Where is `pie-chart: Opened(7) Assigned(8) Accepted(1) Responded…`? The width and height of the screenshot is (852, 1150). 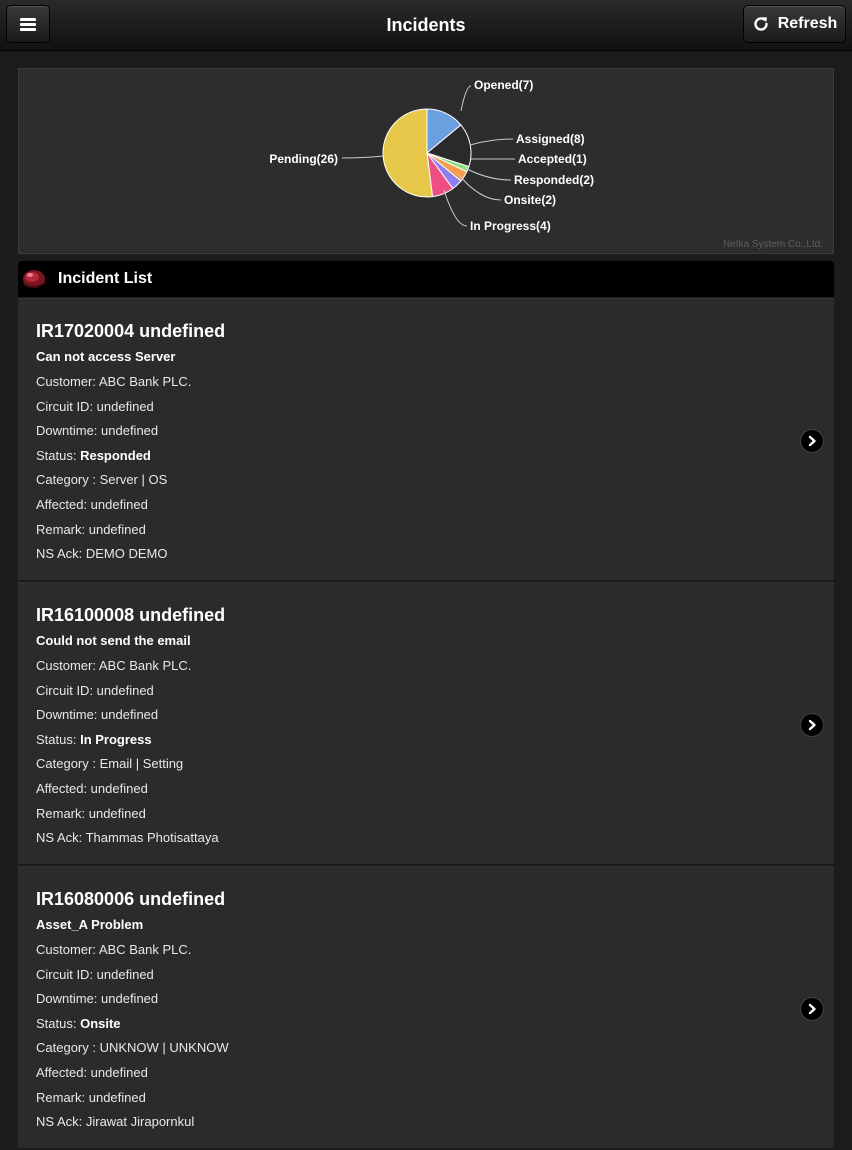 pie-chart: Opened(7) Assigned(8) Accepted(1) Responded… is located at coordinates (431, 155).